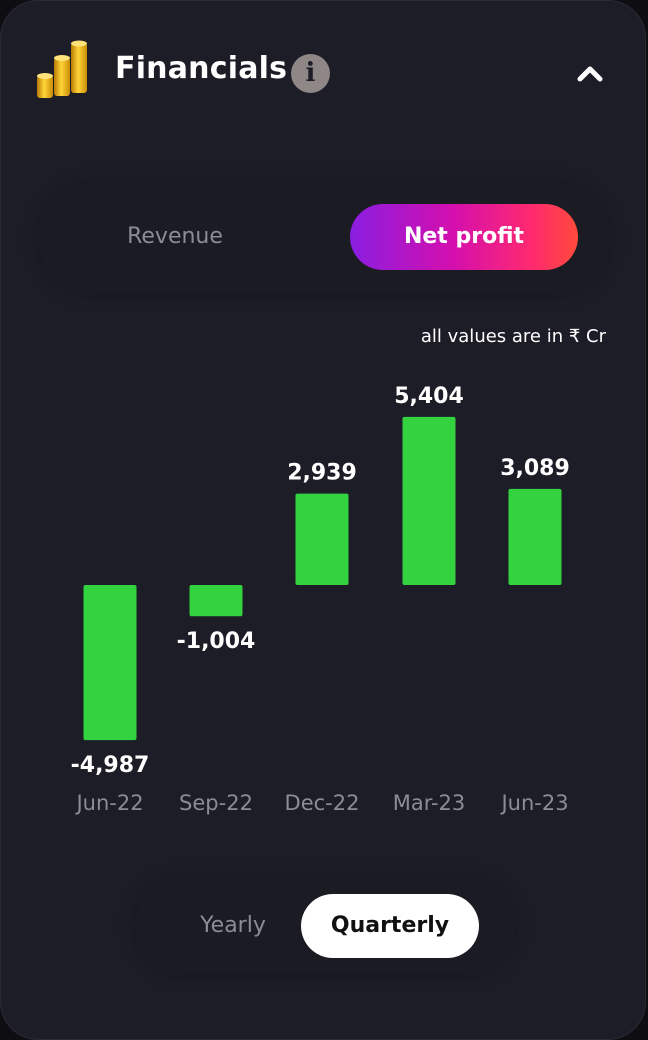 Image resolution: width=648 pixels, height=1040 pixels. What do you see at coordinates (322, 803) in the screenshot?
I see `x-tick-label: Dec-22` at bounding box center [322, 803].